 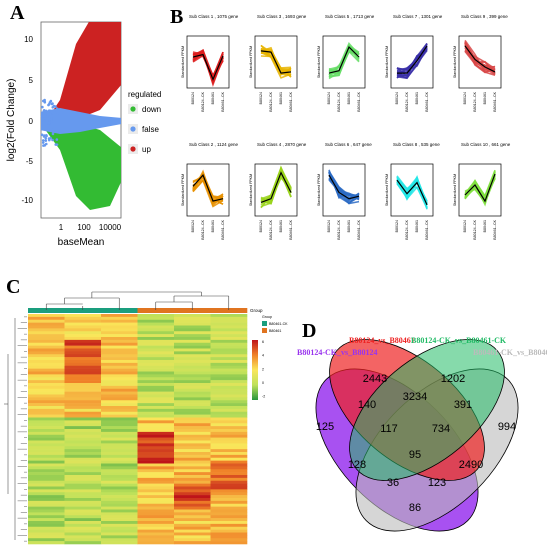 I want to click on venn-count: 1202, so click(x=453, y=379).